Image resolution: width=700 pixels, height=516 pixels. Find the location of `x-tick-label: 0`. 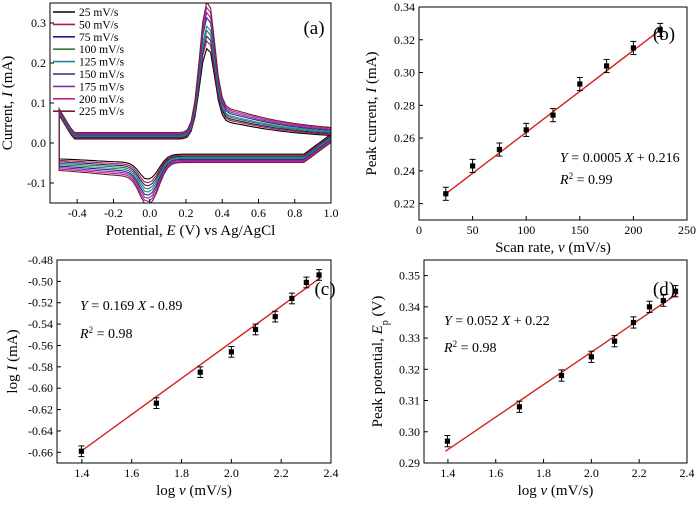

x-tick-label: 0 is located at coordinates (419, 230).